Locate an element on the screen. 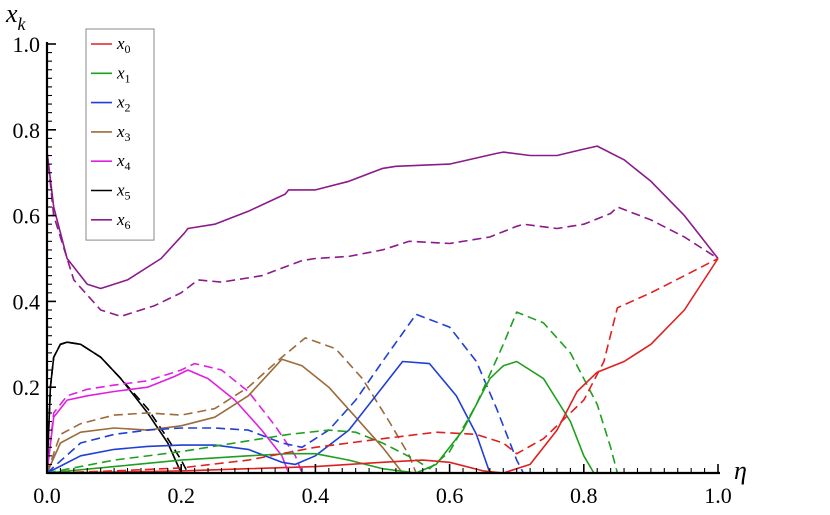 Image resolution: width=830 pixels, height=515 pixels. x-tick-label: 0.6 is located at coordinates (450, 495).